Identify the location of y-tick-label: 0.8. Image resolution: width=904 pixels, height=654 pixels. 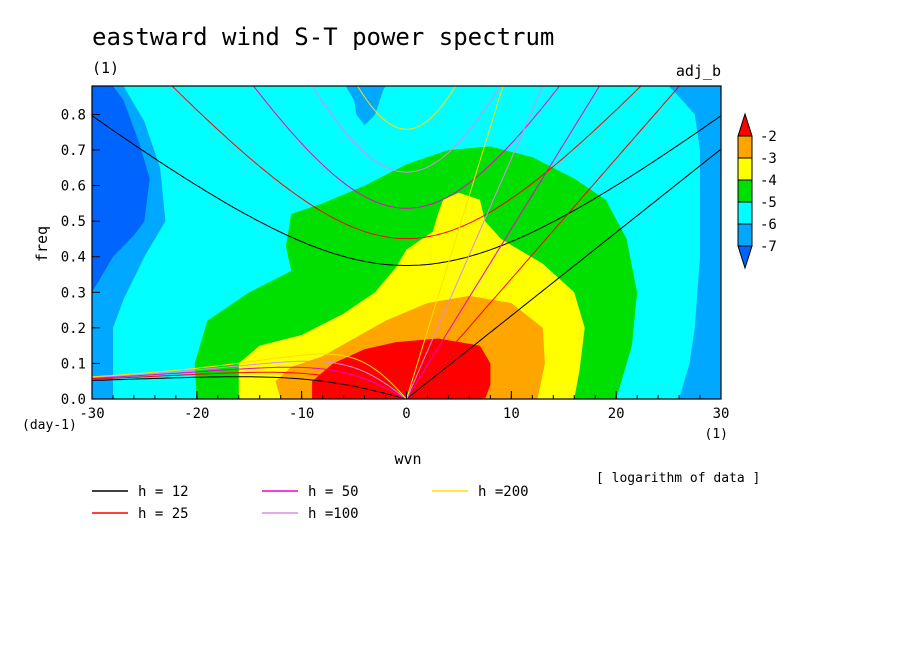
(73, 115).